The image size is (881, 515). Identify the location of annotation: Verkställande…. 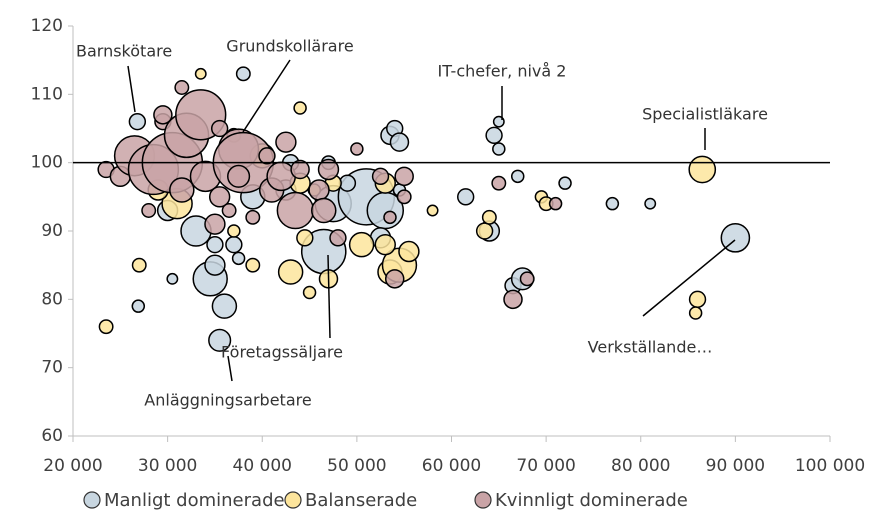
(650, 347).